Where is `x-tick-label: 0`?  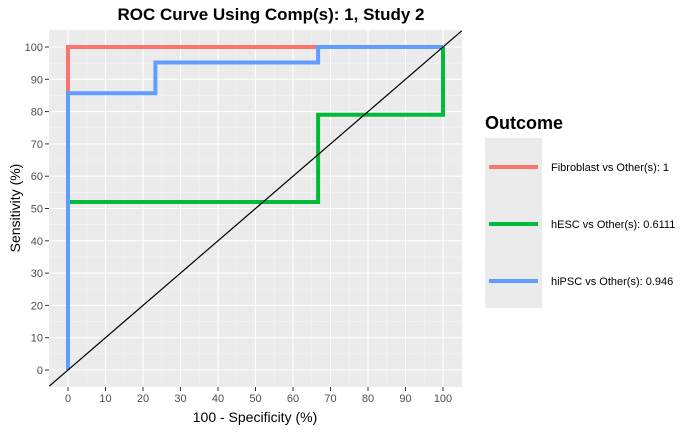
x-tick-label: 0 is located at coordinates (68, 399).